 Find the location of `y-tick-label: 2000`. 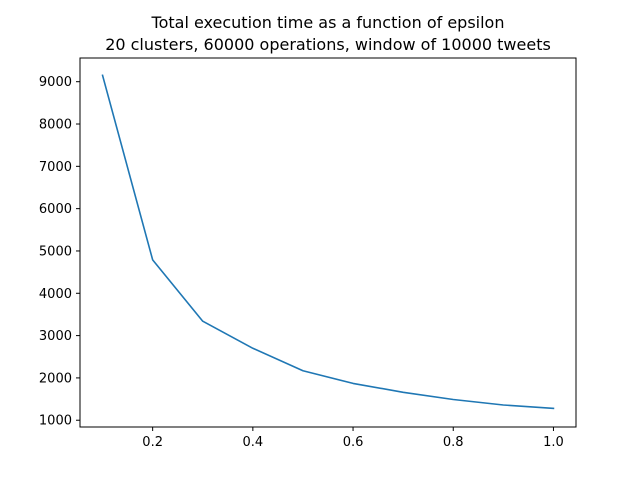

y-tick-label: 2000 is located at coordinates (55, 378).